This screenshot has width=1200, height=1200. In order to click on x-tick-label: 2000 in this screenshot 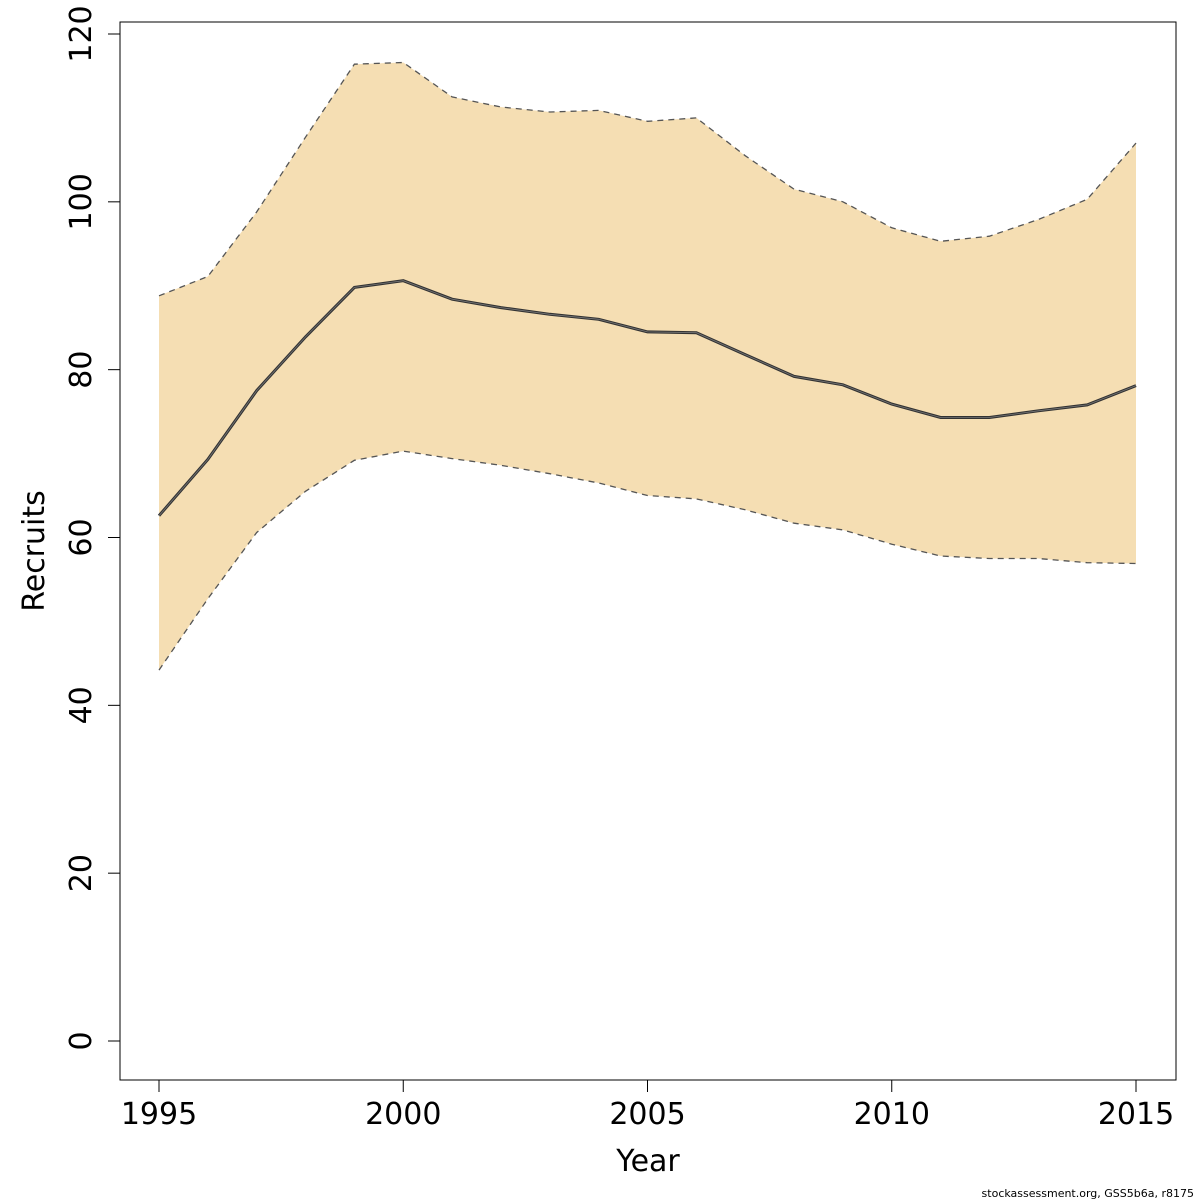, I will do `click(403, 1114)`.